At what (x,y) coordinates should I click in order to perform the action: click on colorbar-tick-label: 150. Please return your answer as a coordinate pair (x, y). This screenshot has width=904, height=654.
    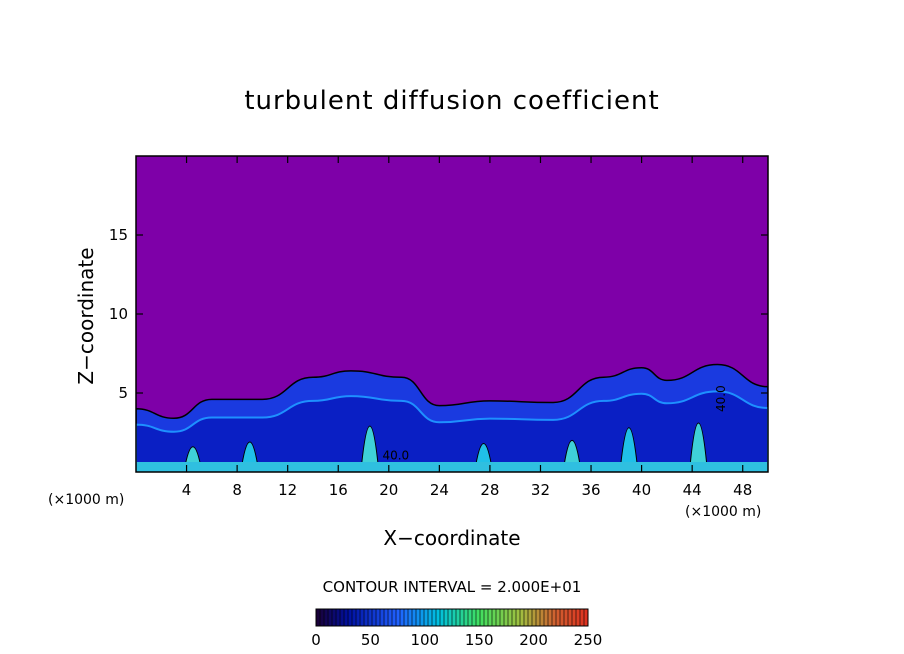
    Looking at the image, I should click on (479, 640).